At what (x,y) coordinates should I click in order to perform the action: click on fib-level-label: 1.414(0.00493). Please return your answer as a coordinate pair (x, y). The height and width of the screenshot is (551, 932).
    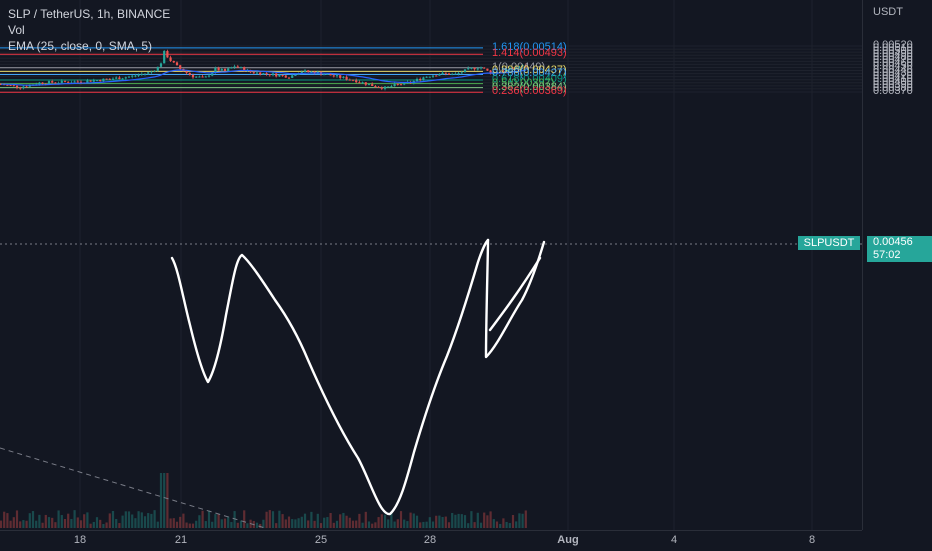
    Looking at the image, I should click on (529, 53).